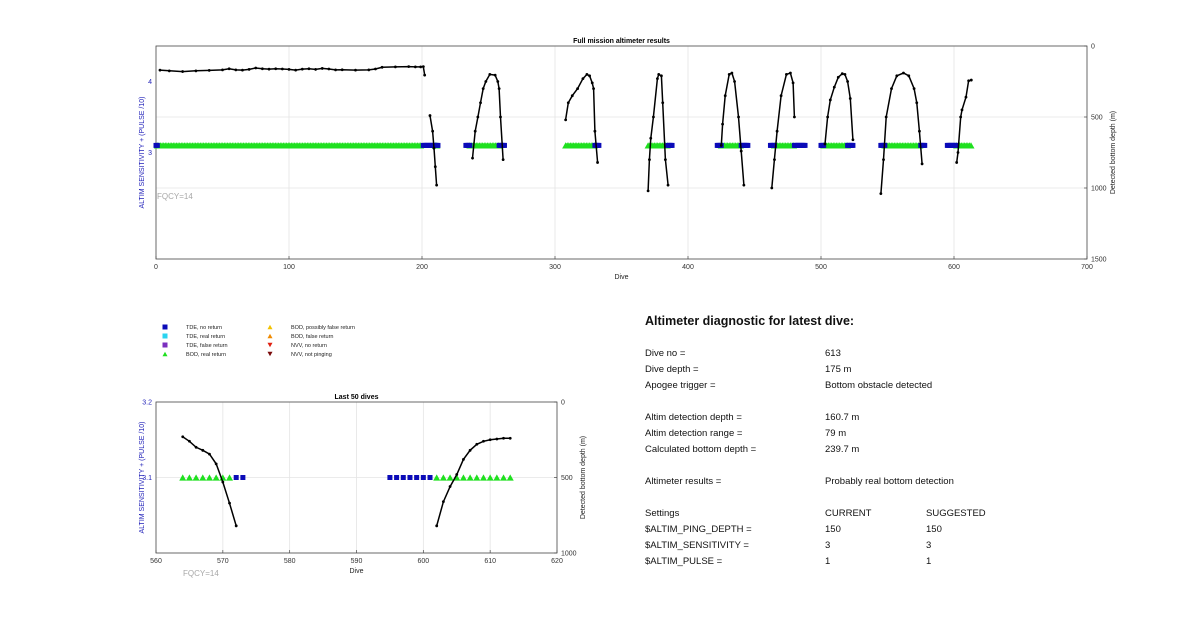 This screenshot has height=622, width=1200. I want to click on y-right-tick-label: 1000, so click(1099, 189).